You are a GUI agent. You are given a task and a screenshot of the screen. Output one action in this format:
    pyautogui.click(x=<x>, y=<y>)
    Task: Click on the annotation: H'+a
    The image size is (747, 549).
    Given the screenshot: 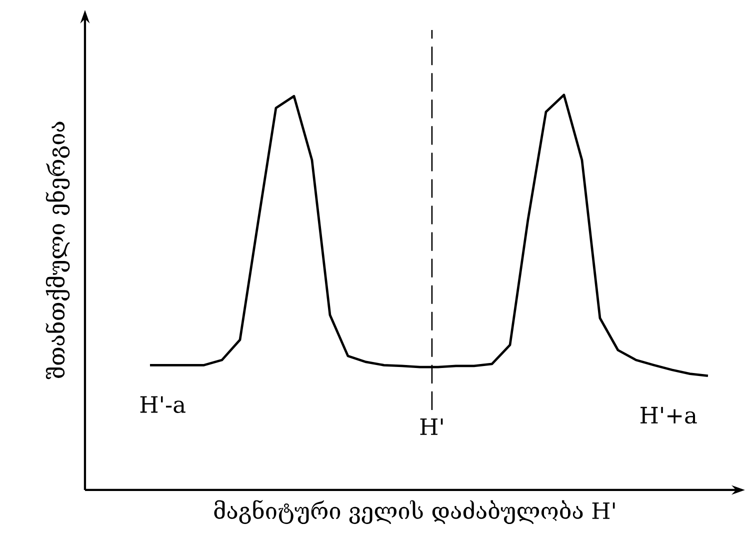 What is the action you would take?
    pyautogui.click(x=668, y=415)
    